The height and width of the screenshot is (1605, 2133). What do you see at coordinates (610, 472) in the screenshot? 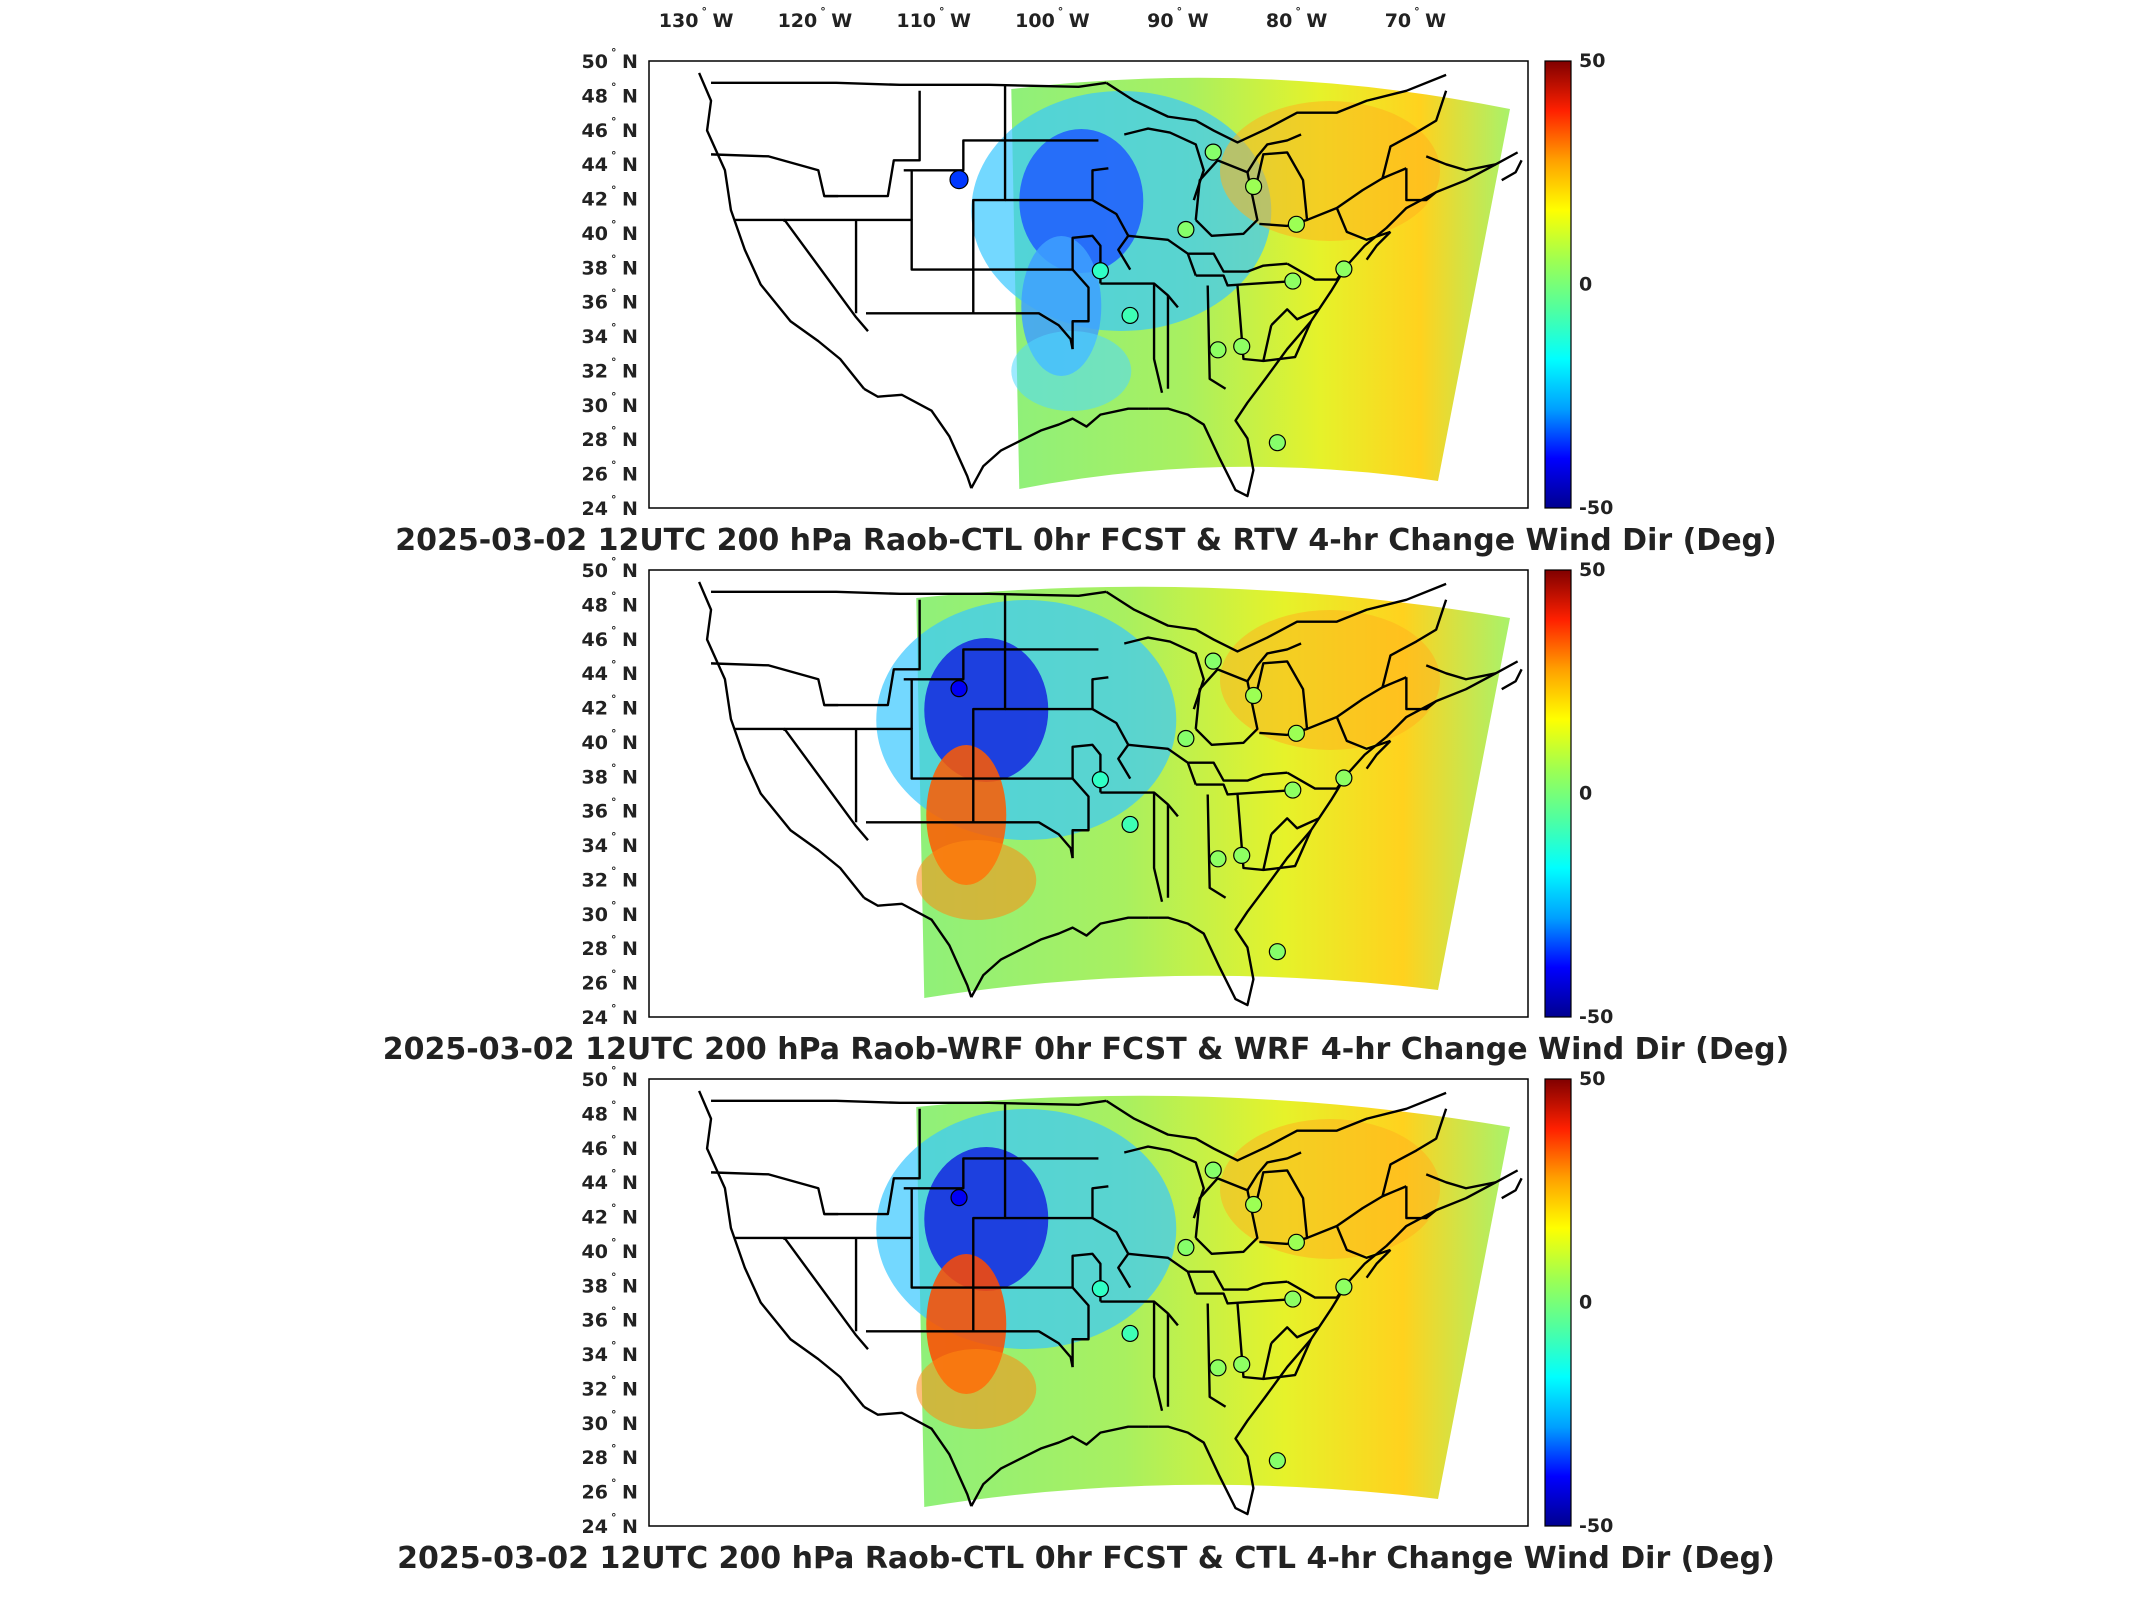
I see `lat-tick-label: 26 ° N` at bounding box center [610, 472].